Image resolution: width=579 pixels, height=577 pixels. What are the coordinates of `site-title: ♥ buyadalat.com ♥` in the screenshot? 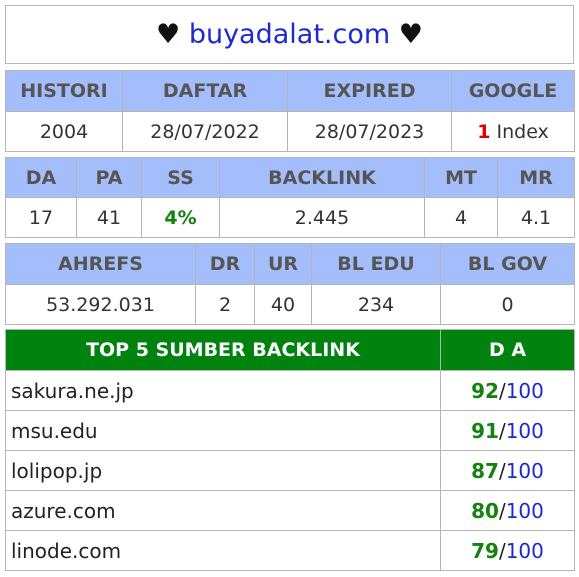 It's located at (289, 34).